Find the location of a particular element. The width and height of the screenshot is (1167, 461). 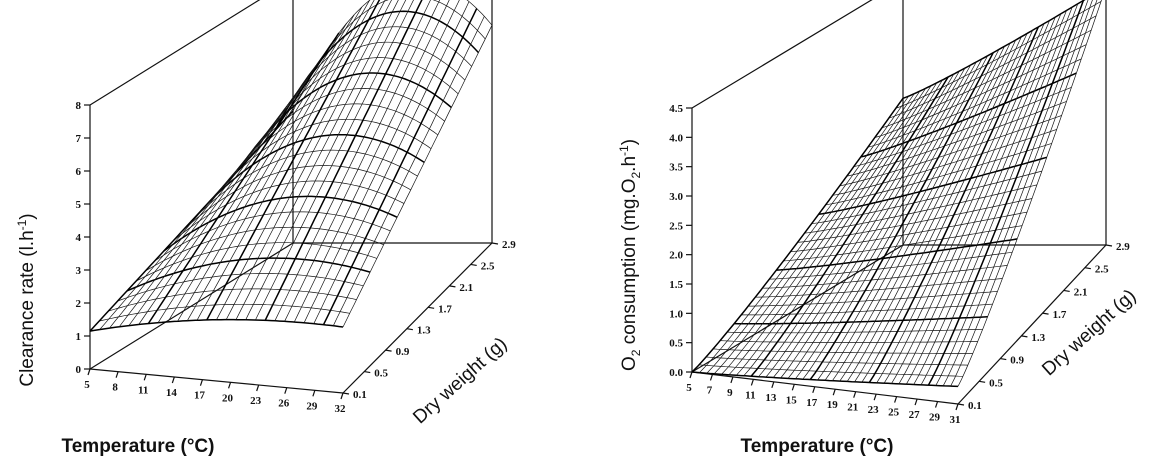

c1-frame-base-right is located at coordinates (417, 318).